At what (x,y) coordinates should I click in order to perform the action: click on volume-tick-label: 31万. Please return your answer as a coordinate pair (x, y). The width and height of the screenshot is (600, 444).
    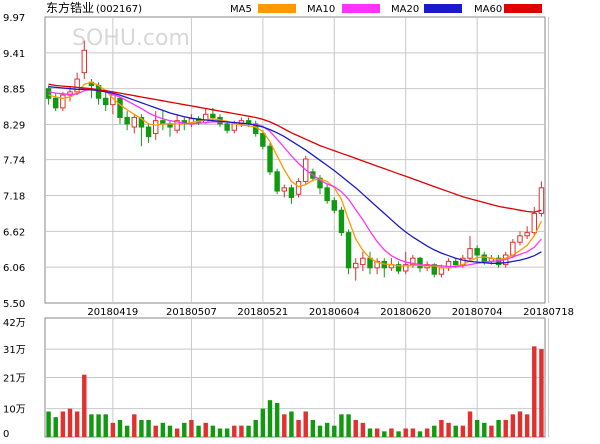
    Looking at the image, I should click on (14, 350).